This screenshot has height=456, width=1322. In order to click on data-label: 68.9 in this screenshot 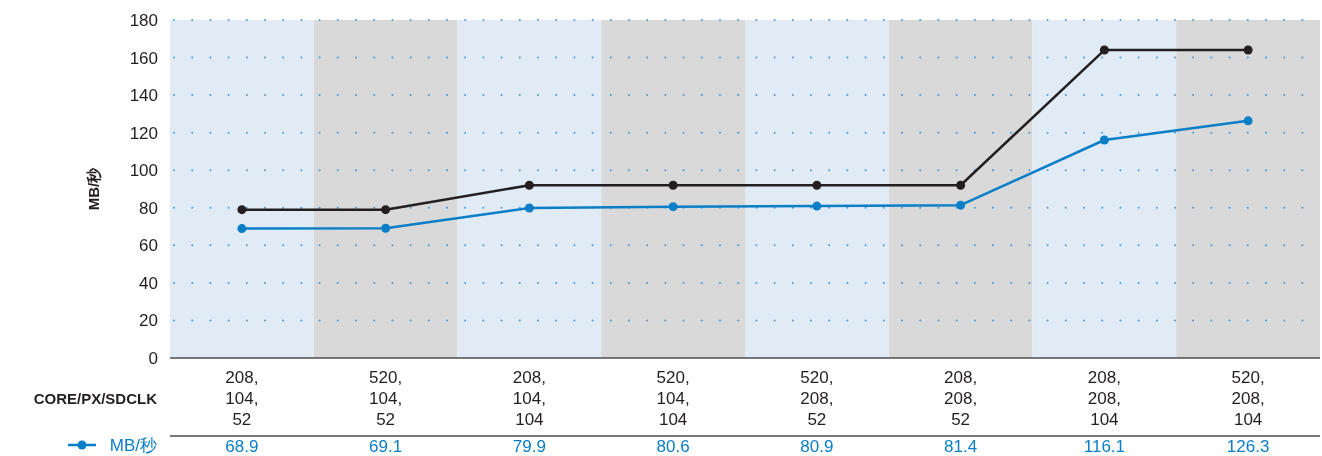, I will do `click(242, 446)`.